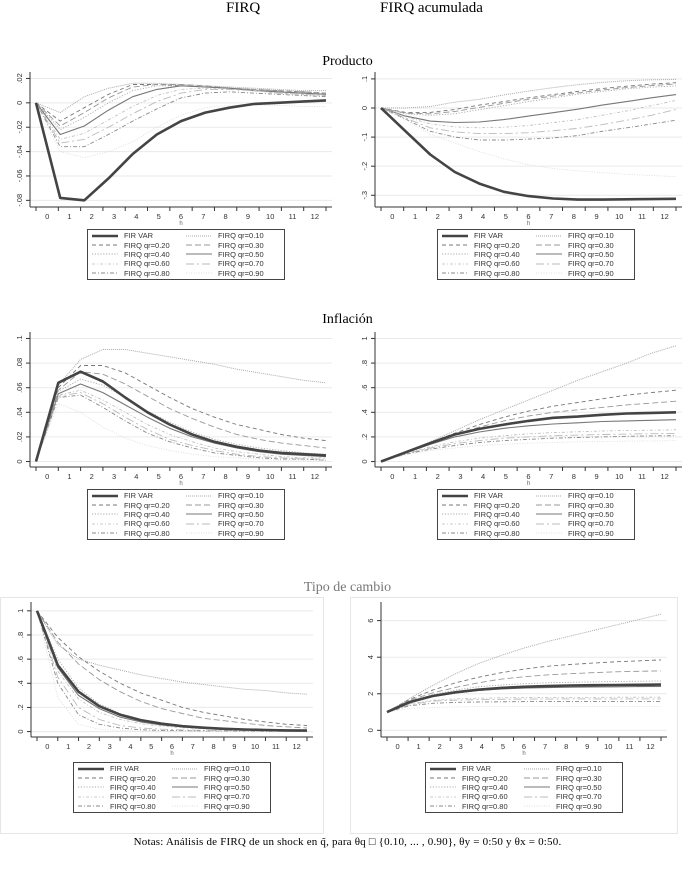 The image size is (695, 877). I want to click on y-tick-label: .8, so click(20, 635).